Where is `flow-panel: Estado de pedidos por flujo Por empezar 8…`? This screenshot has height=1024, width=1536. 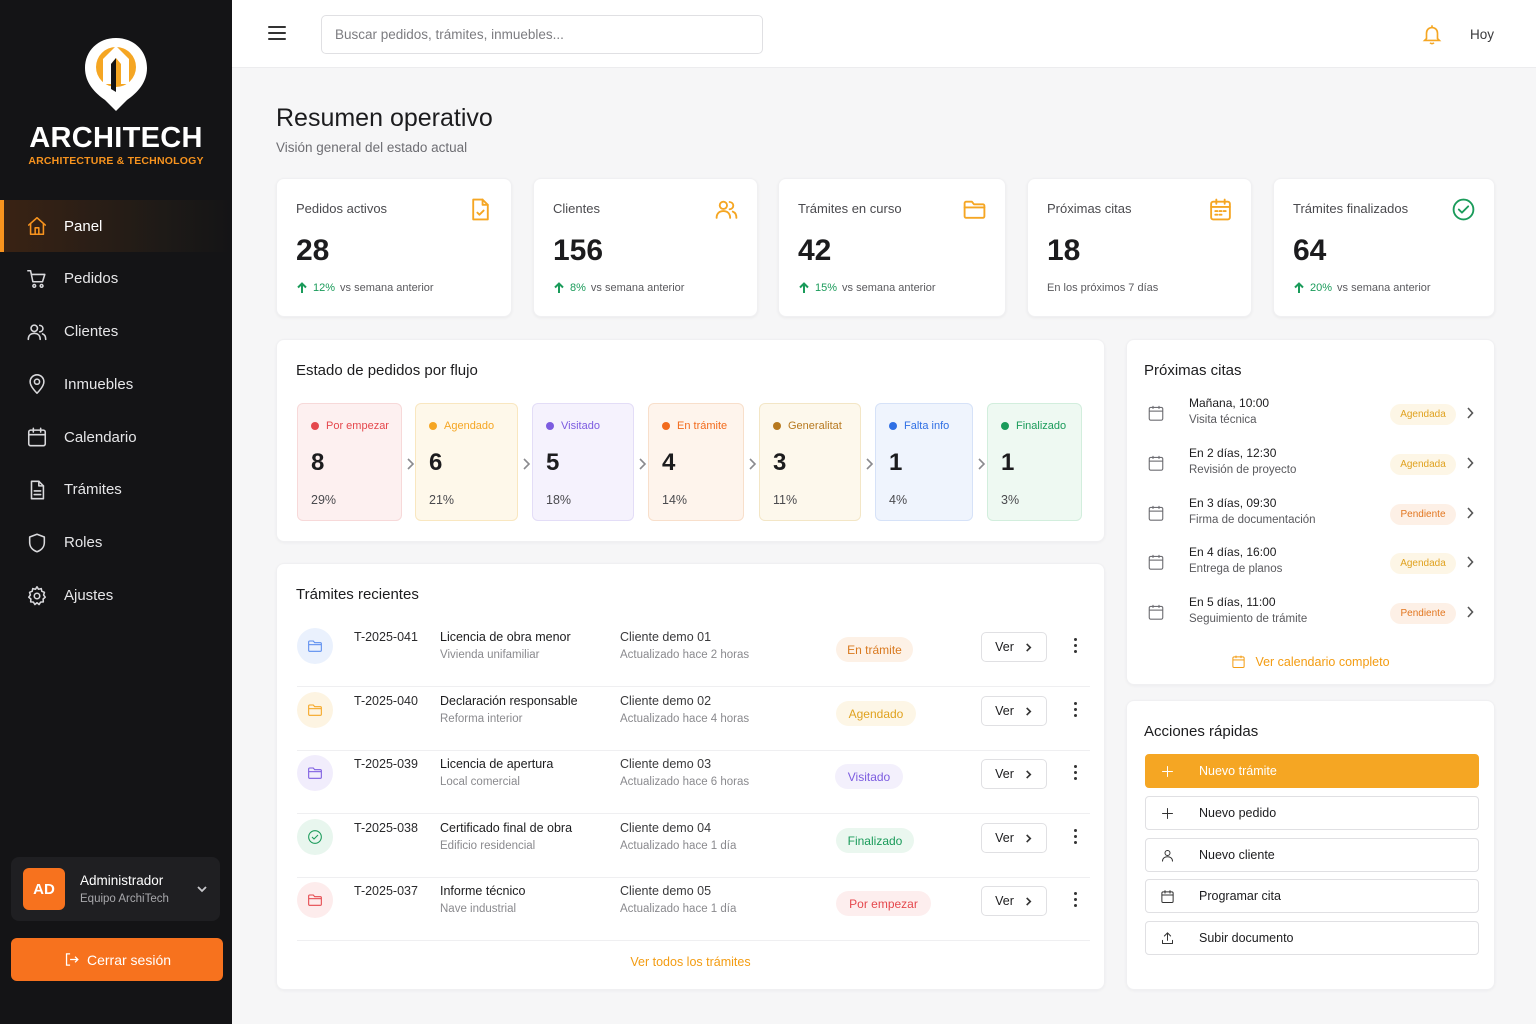 flow-panel: Estado de pedidos por flujo Por empezar 8… is located at coordinates (690, 440).